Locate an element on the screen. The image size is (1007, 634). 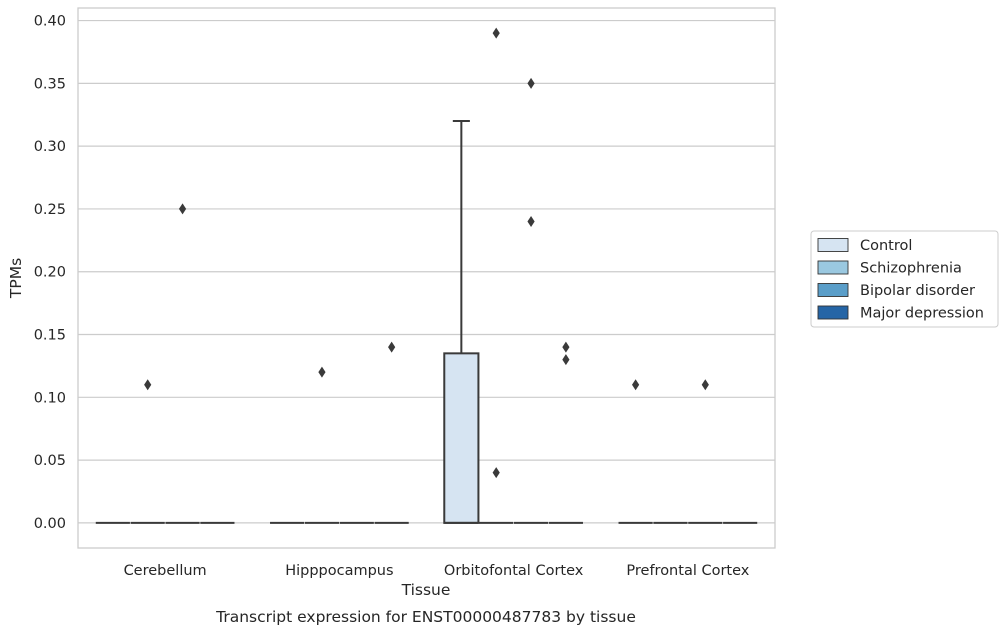
x-tick-label: Hipppocampus is located at coordinates (339, 571).